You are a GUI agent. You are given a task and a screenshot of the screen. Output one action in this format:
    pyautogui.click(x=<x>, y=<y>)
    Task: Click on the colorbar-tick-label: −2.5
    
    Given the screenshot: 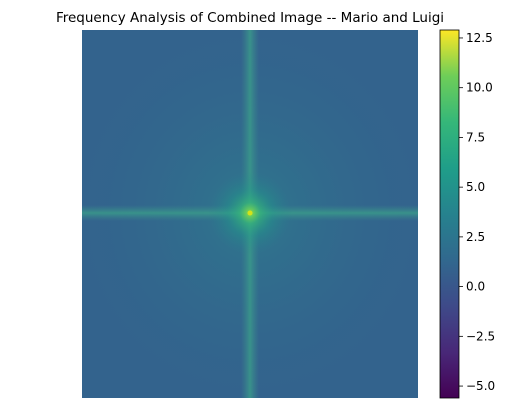 What is the action you would take?
    pyautogui.click(x=480, y=336)
    